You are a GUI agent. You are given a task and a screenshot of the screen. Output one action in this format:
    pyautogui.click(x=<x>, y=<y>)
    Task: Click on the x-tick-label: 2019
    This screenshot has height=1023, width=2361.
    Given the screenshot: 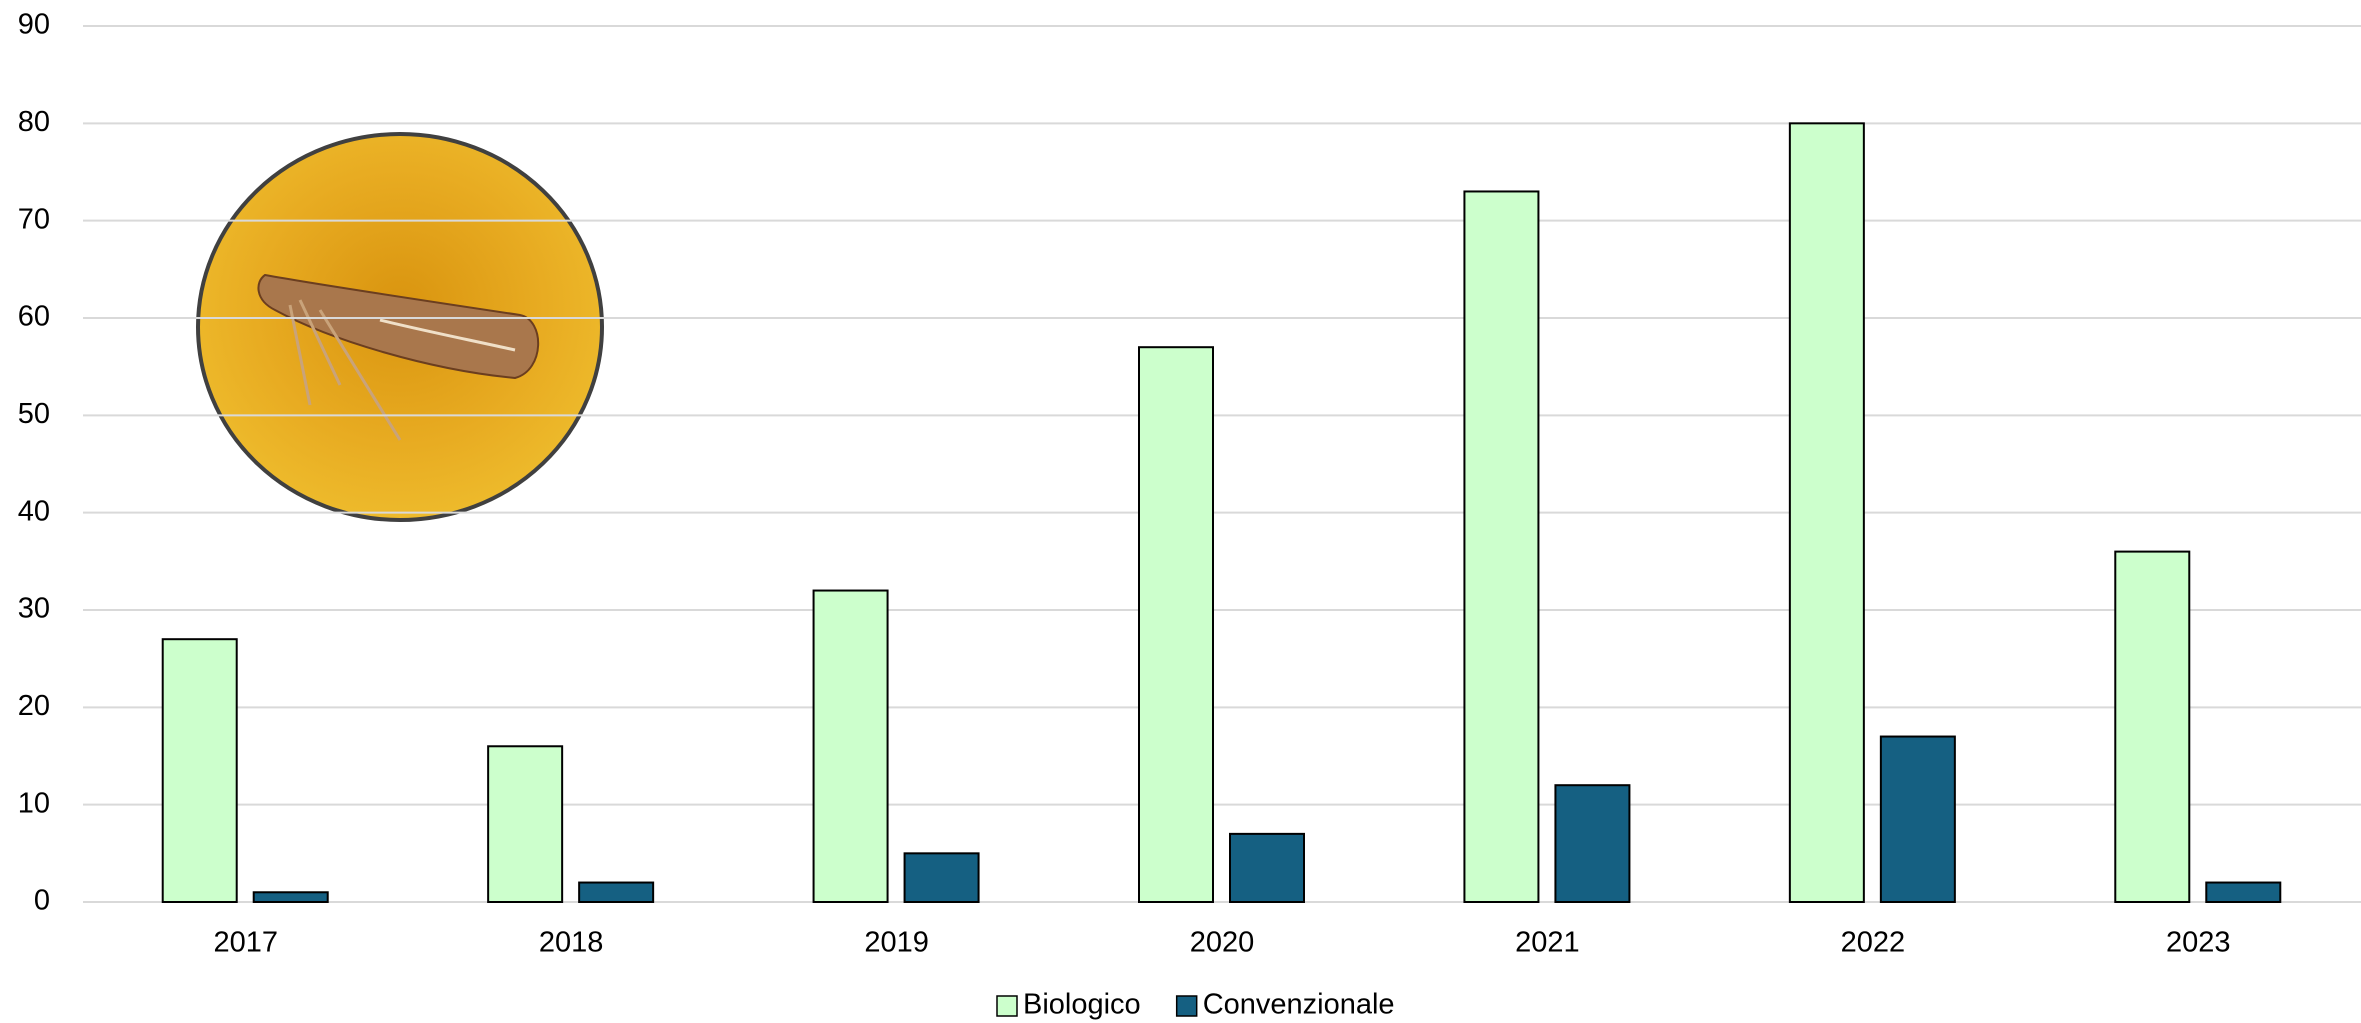 What is the action you would take?
    pyautogui.click(x=896, y=943)
    